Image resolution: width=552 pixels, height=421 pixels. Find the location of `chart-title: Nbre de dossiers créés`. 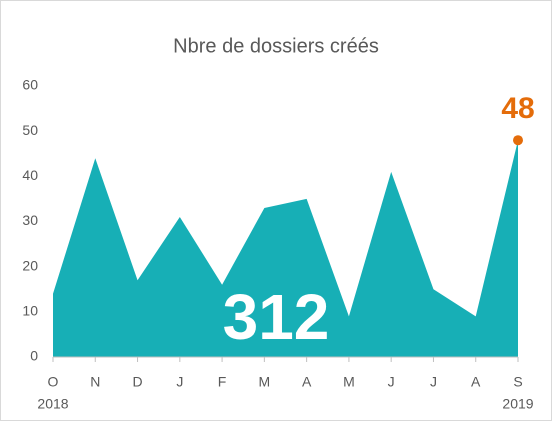

chart-title: Nbre de dossiers créés is located at coordinates (276, 46).